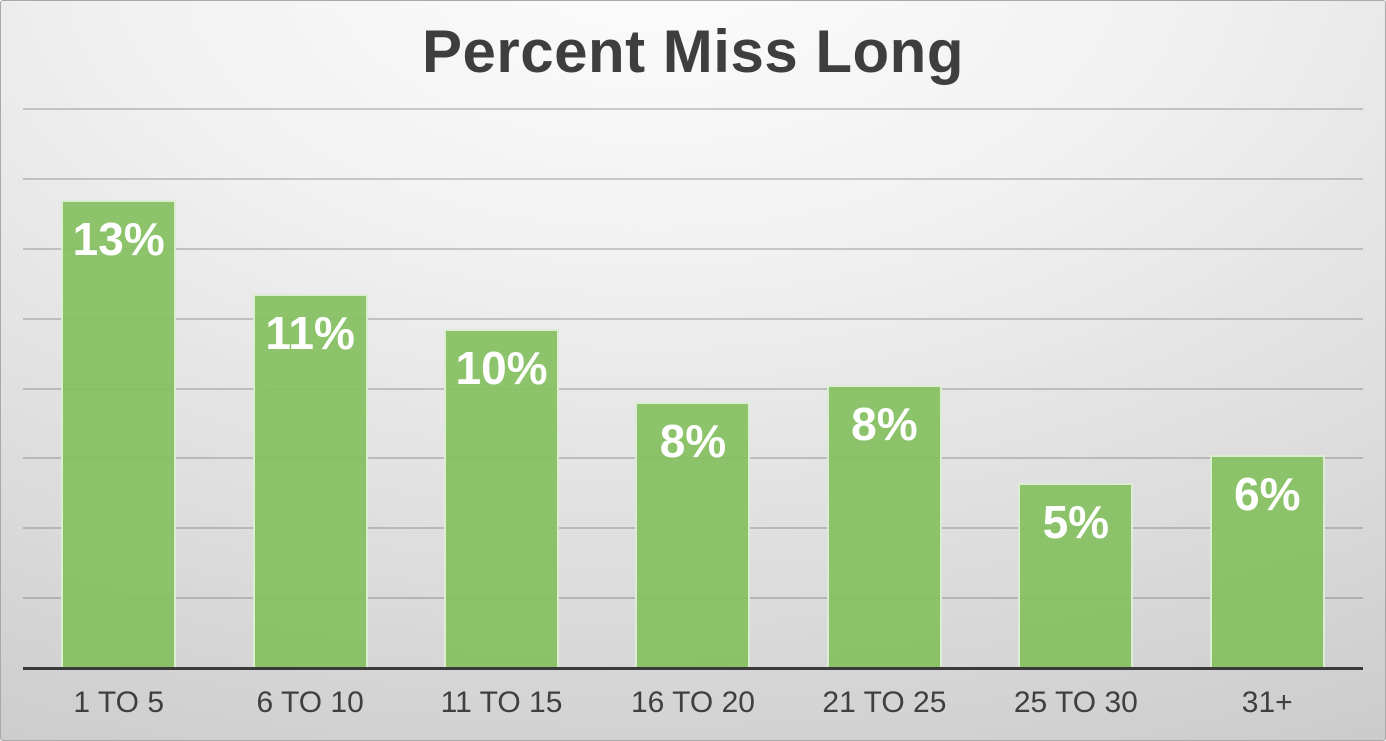 The height and width of the screenshot is (741, 1386). I want to click on bar-16-to-20: 8%, so click(693, 535).